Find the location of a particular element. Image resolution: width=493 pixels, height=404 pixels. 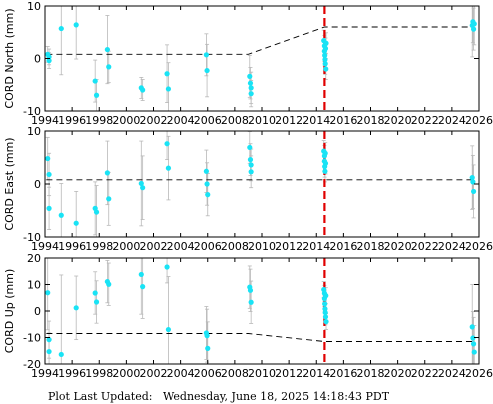

y-axis-label: CORD East (mm) is located at coordinates (9, 183).